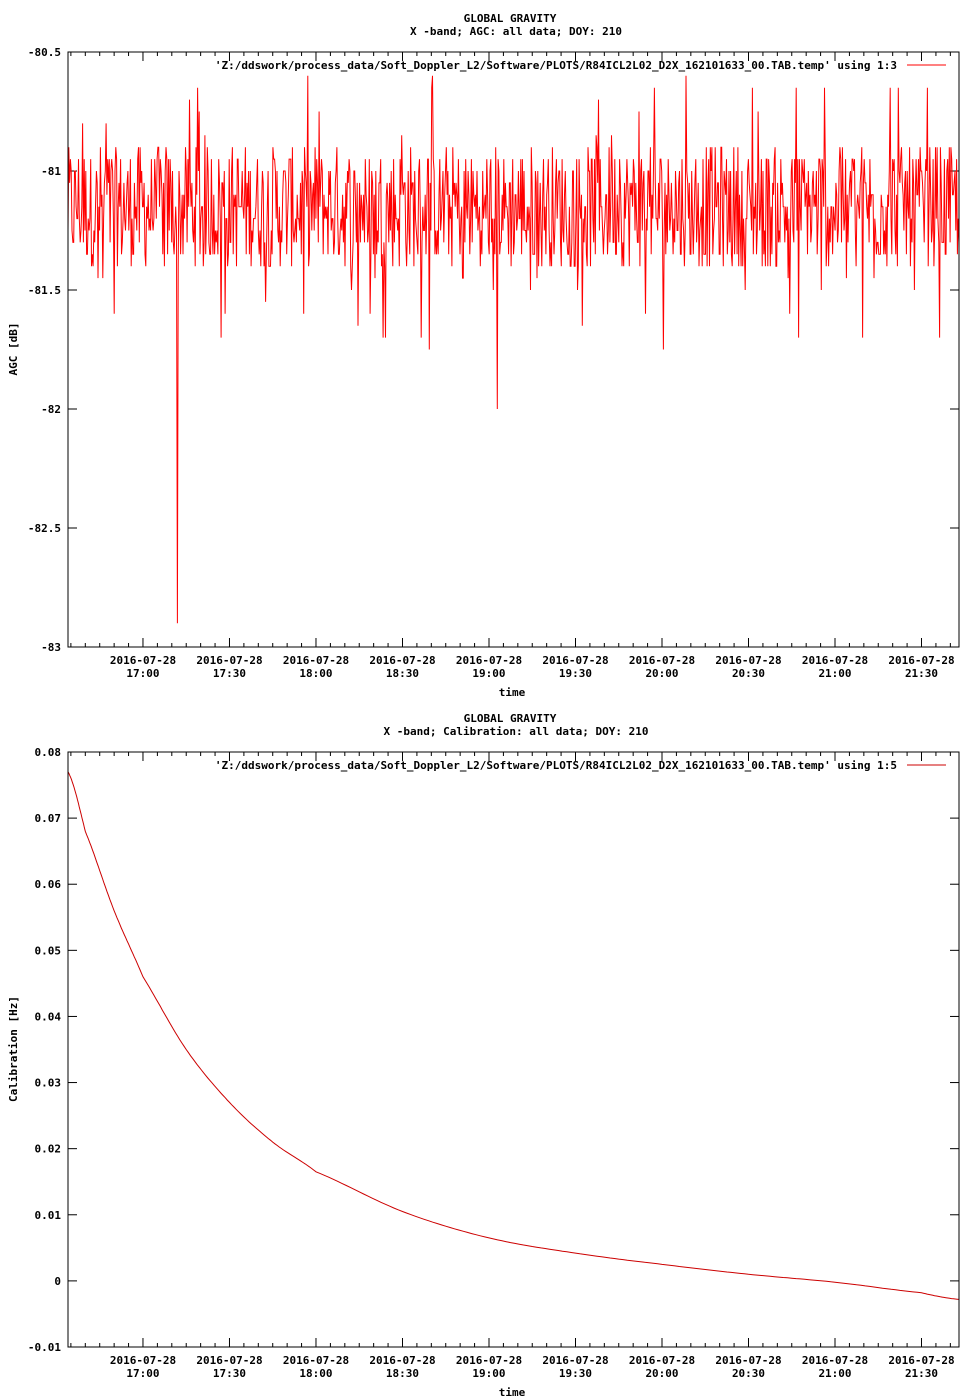 The image size is (980, 1400). I want to click on y-tick-label: -0.01, so click(44, 1347).